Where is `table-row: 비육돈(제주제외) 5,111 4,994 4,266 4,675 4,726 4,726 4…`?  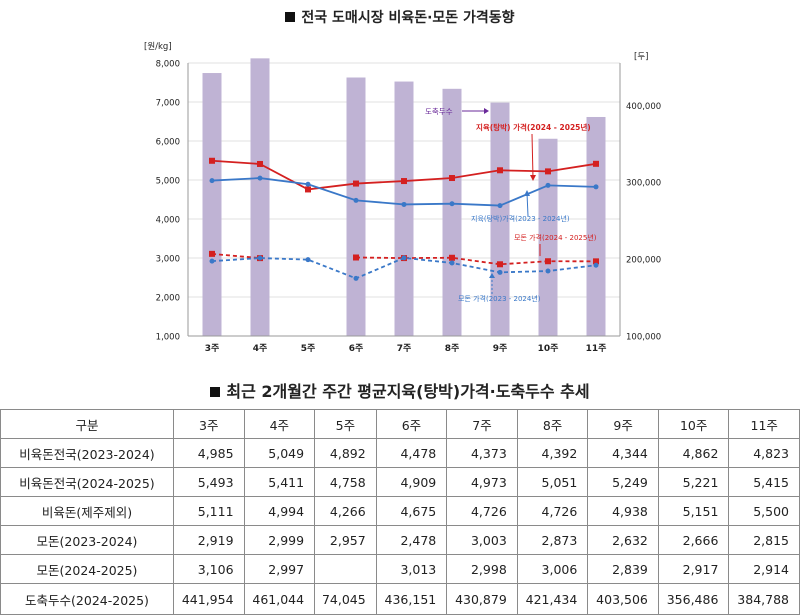 table-row: 비육돈(제주제외) 5,111 4,994 4,266 4,675 4,726 4,726 4… is located at coordinates (400, 511).